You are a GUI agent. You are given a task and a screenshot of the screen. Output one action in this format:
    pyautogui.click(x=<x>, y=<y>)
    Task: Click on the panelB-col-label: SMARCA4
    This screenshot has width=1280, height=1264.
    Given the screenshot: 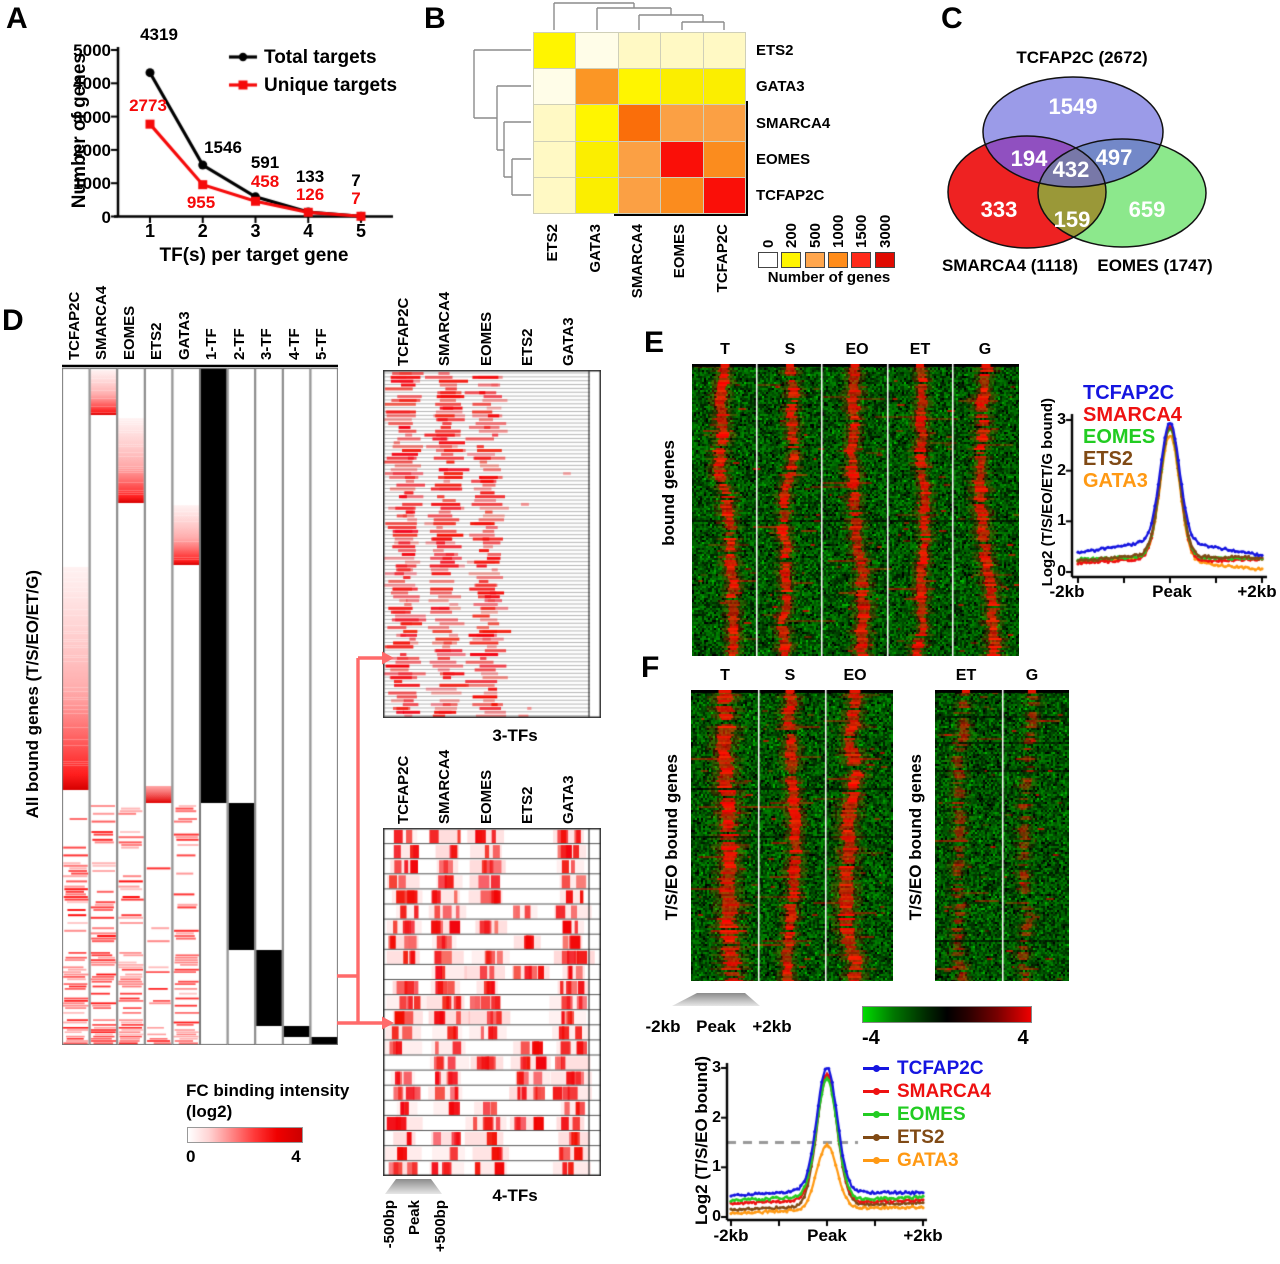 What is the action you would take?
    pyautogui.click(x=637, y=261)
    